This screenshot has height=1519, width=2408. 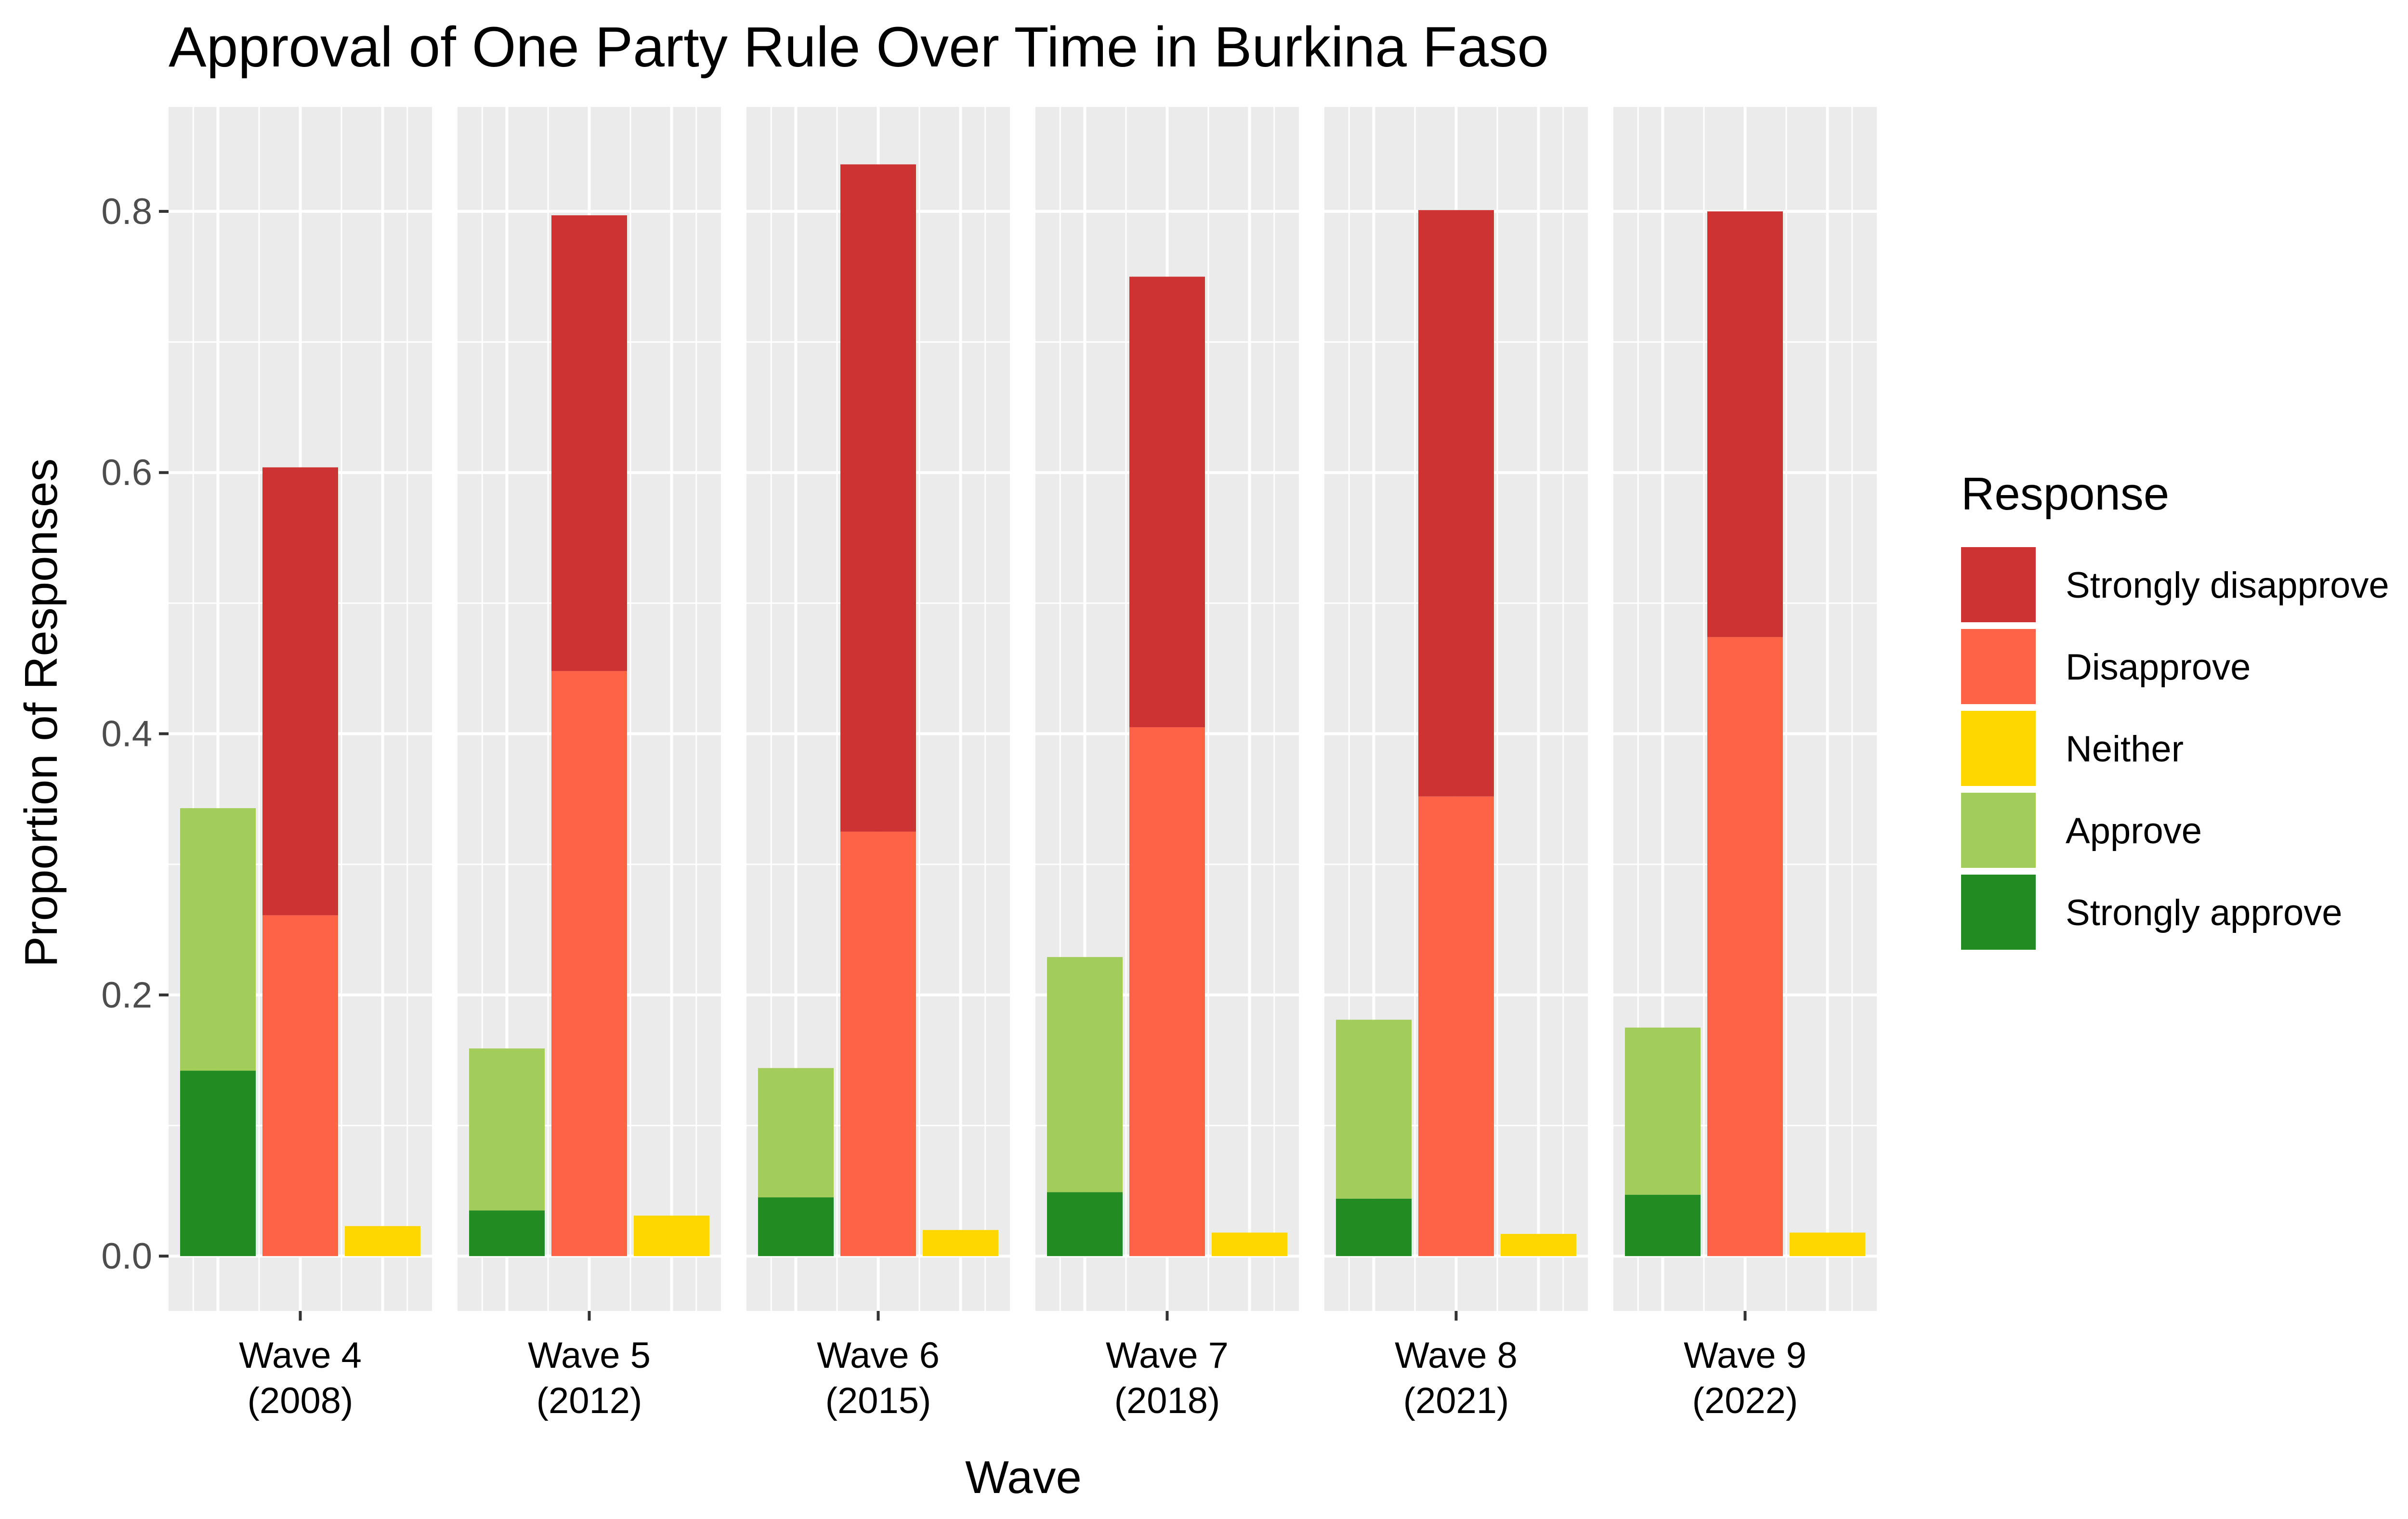 What do you see at coordinates (2227, 585) in the screenshot?
I see `legend-label: Strongly disapprove` at bounding box center [2227, 585].